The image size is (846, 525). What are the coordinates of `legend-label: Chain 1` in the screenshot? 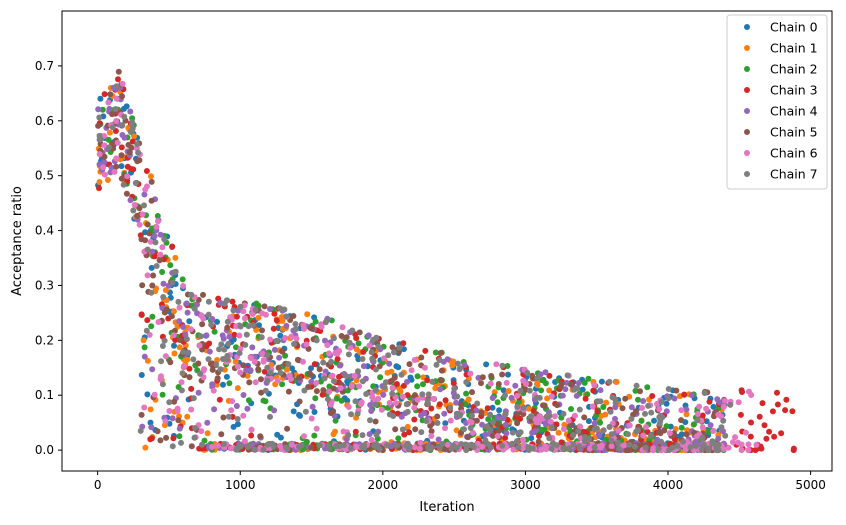 It's located at (794, 48).